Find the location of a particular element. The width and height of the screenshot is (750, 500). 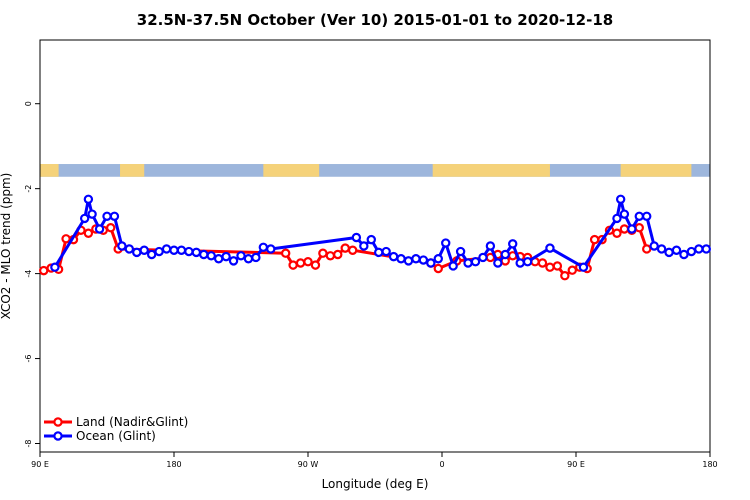

y-tick-label-4: -8 is located at coordinates (28, 444).